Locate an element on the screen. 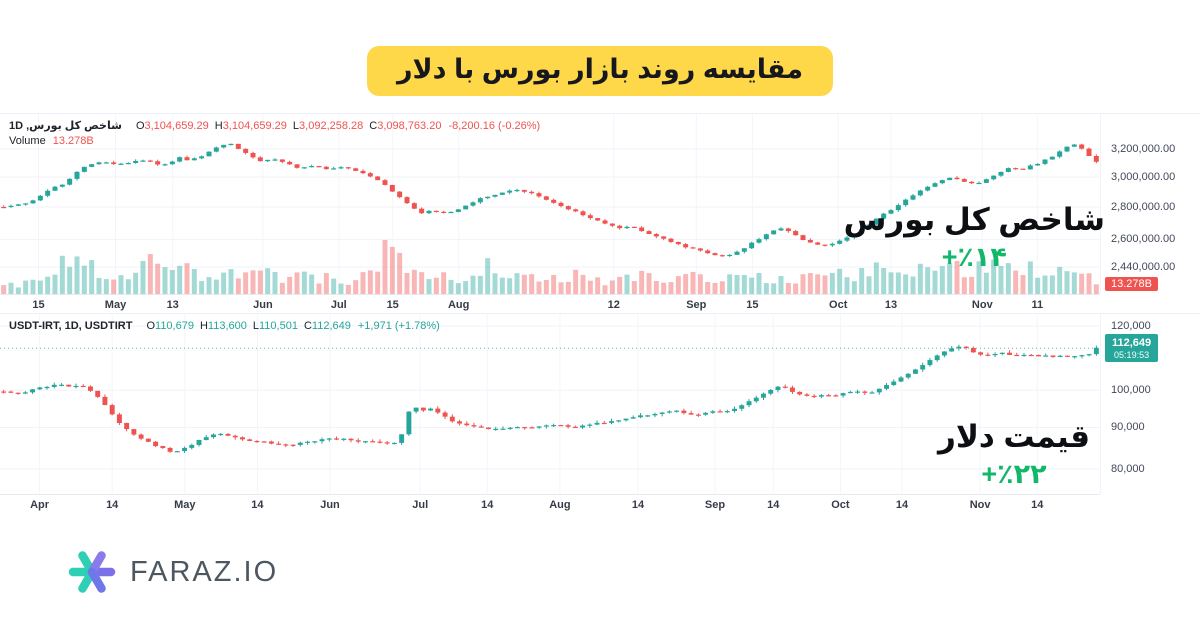 This screenshot has width=1200, height=630. volume-axis-badge: 13.278B is located at coordinates (1131, 284).